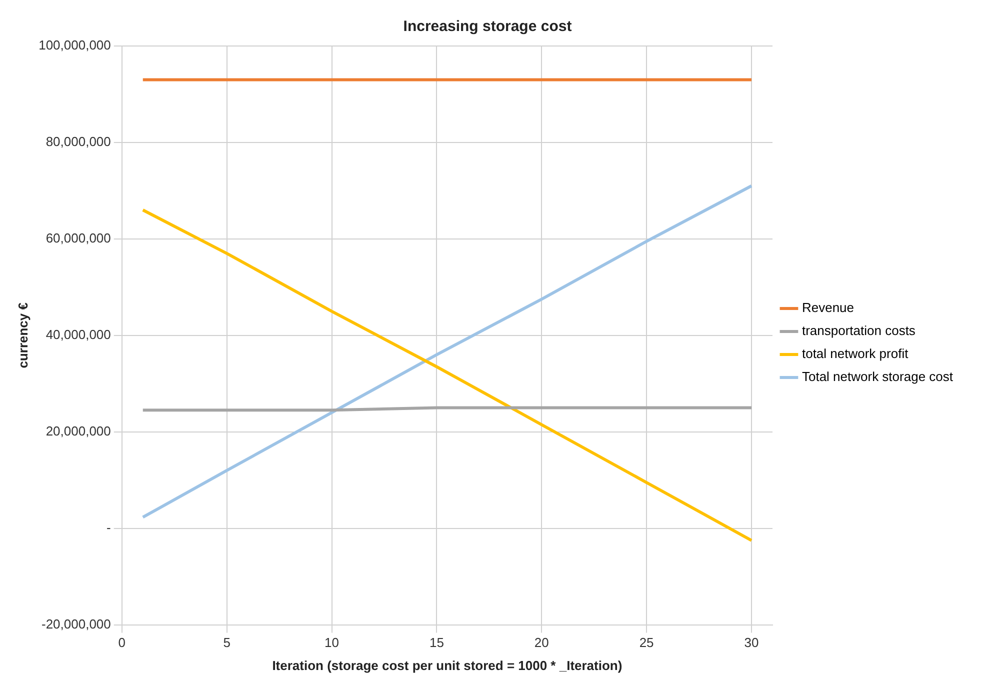 The image size is (985, 690). Describe the element at coordinates (78, 430) in the screenshot. I see `y-tick-label: 20,000,000` at that location.